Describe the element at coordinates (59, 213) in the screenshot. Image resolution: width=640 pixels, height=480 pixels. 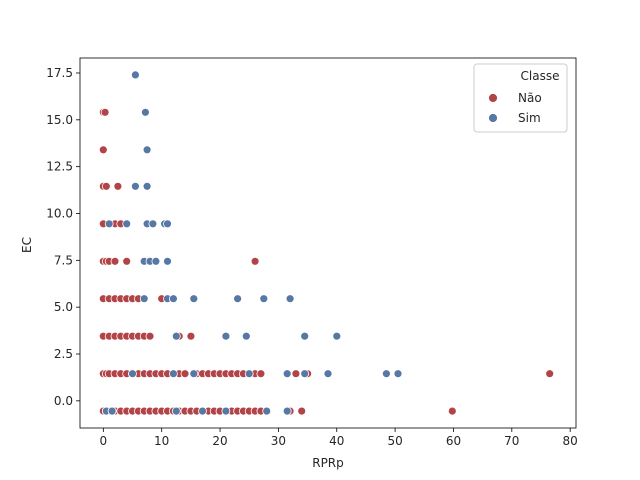
I see `y-tick-label: 10.0` at that location.